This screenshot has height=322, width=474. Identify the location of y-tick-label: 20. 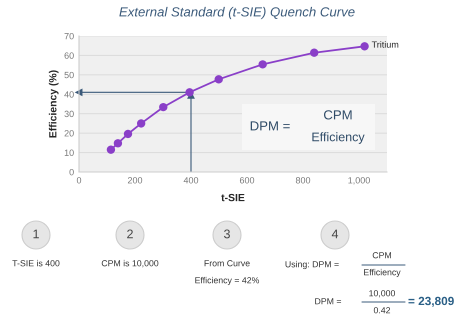
(69, 133).